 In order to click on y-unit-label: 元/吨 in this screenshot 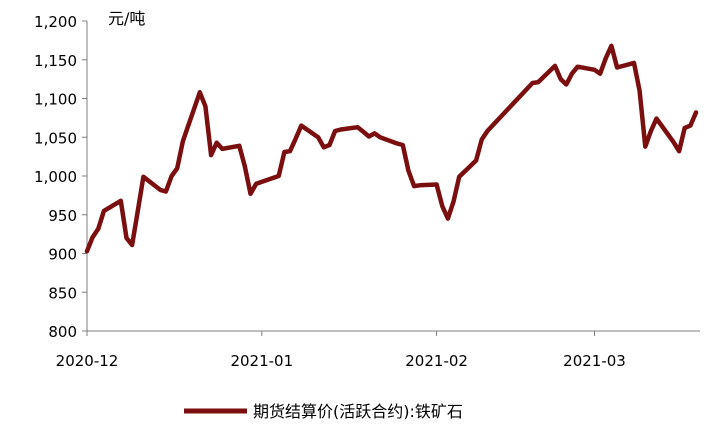, I will do `click(126, 18)`.